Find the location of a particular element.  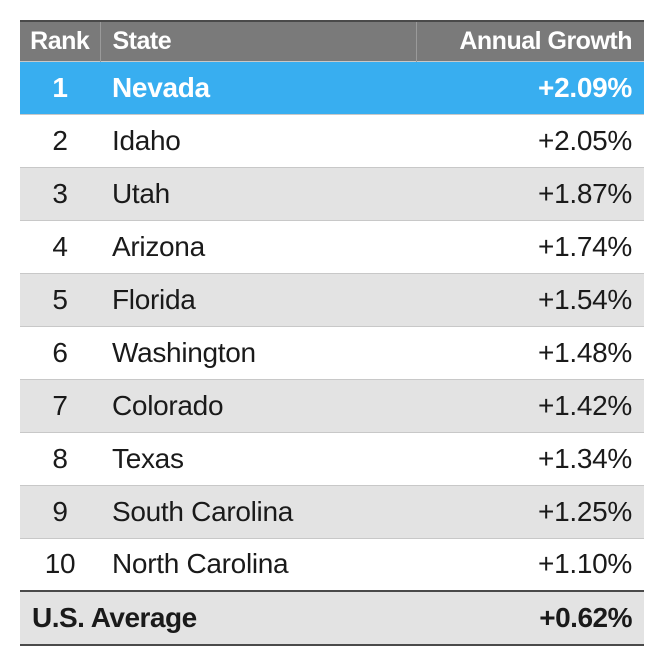

state-cell: Florida is located at coordinates (154, 299).